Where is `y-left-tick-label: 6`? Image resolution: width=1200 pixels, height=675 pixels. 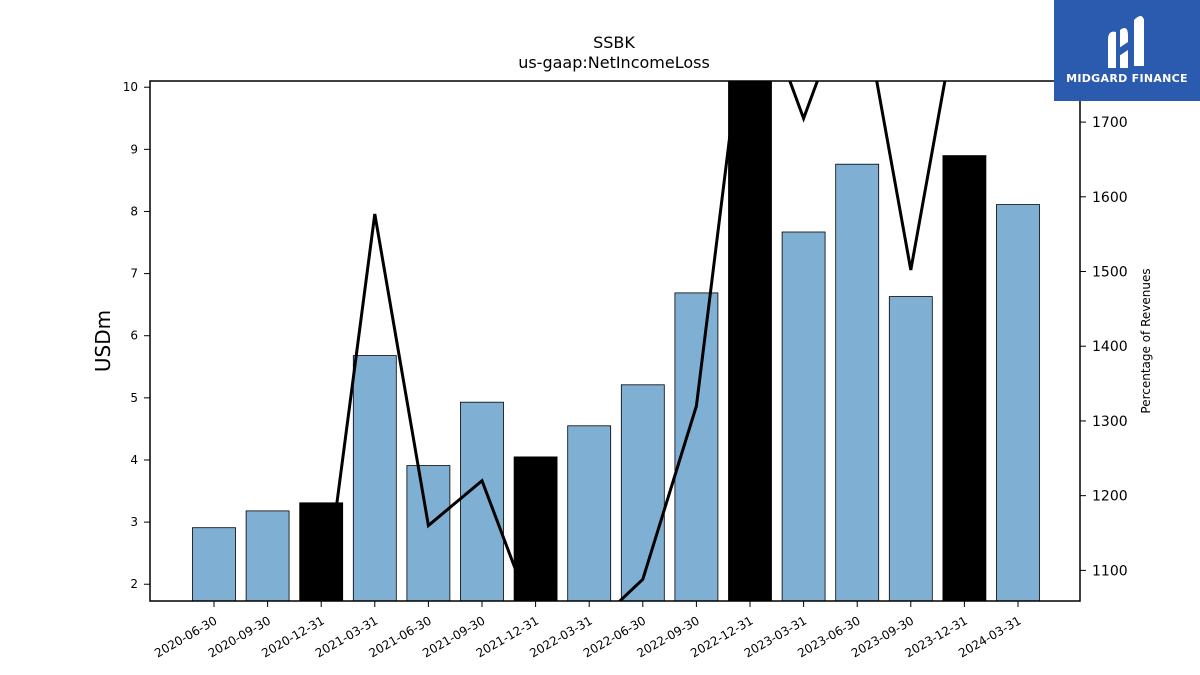
y-left-tick-label: 6 is located at coordinates (134, 336).